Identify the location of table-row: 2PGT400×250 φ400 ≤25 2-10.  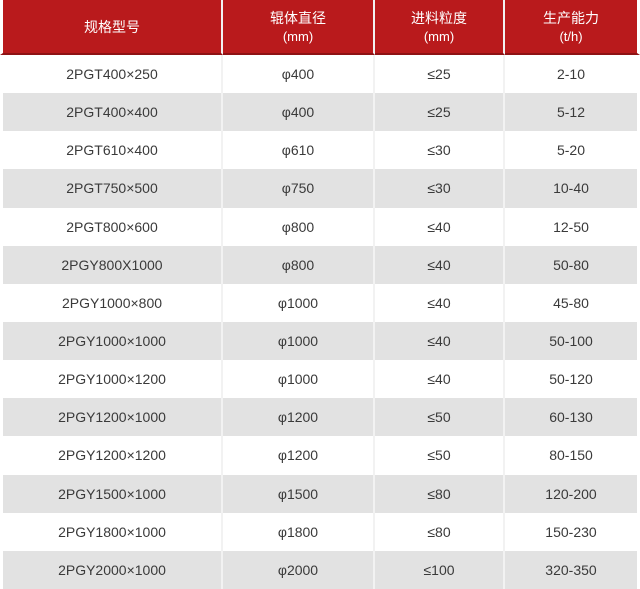
(320, 74).